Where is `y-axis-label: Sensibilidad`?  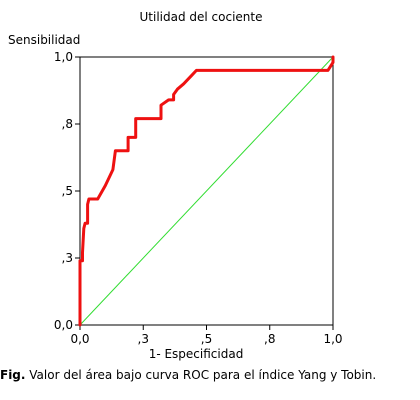
y-axis-label: Sensibilidad is located at coordinates (44, 40).